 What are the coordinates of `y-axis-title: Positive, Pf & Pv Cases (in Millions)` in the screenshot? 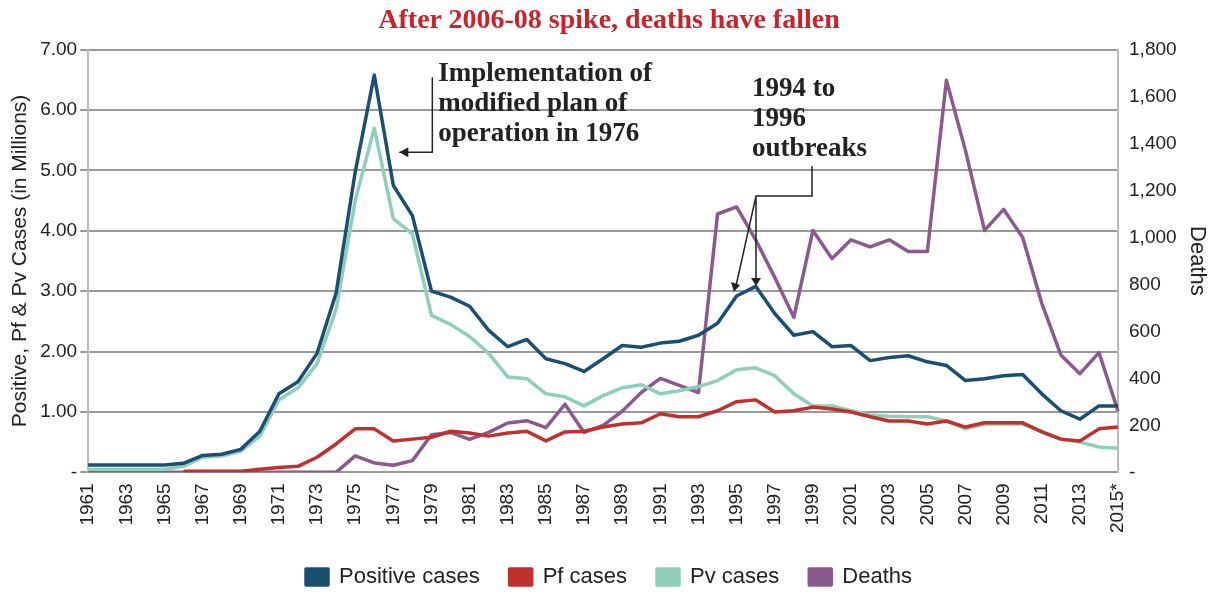 It's located at (19, 261).